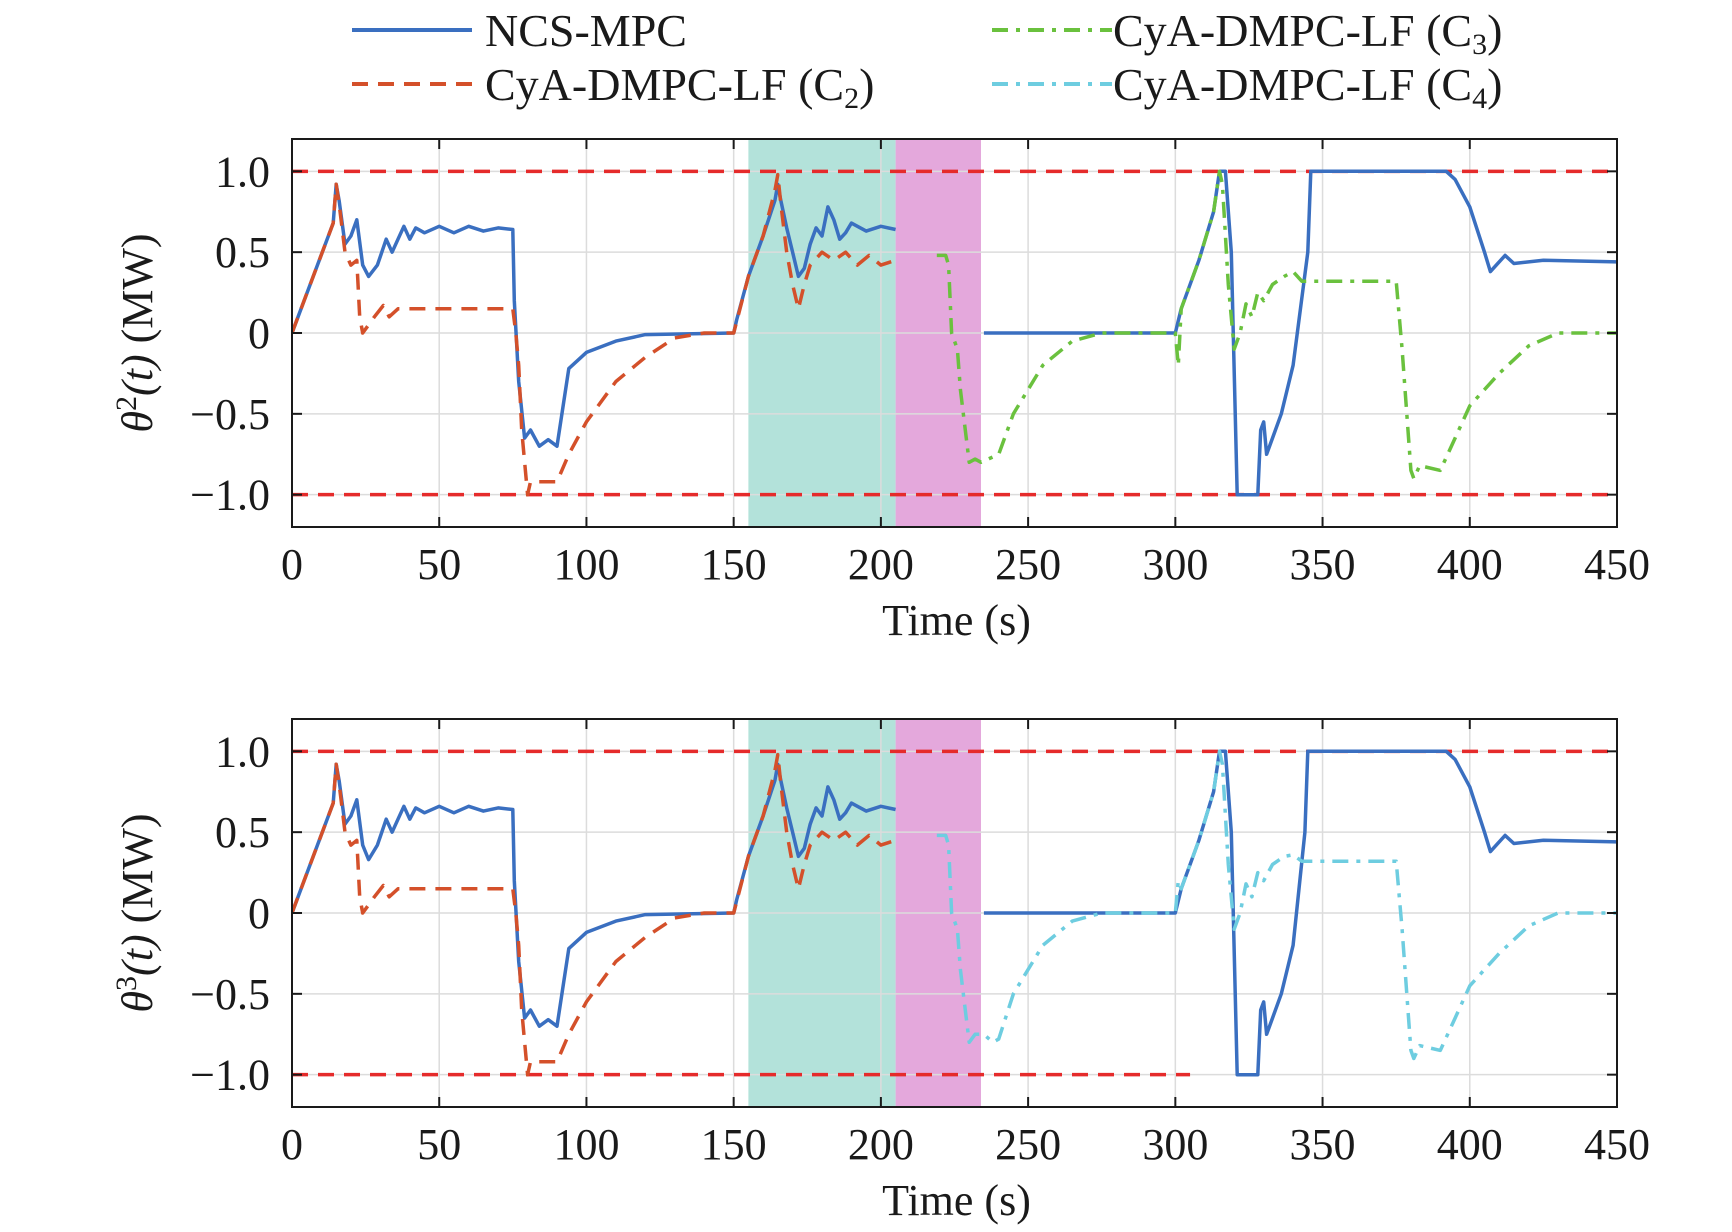  I want to click on y-axis-label-superscript: 3, so click(126, 983).